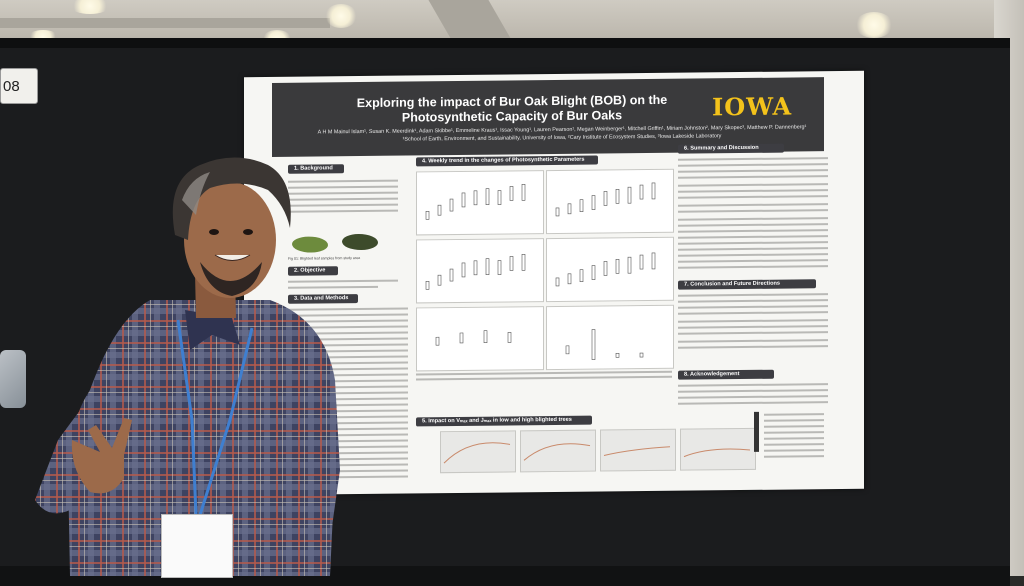 Image resolution: width=1024 pixels, height=586 pixels. What do you see at coordinates (197, 546) in the screenshot?
I see `name-badge` at bounding box center [197, 546].